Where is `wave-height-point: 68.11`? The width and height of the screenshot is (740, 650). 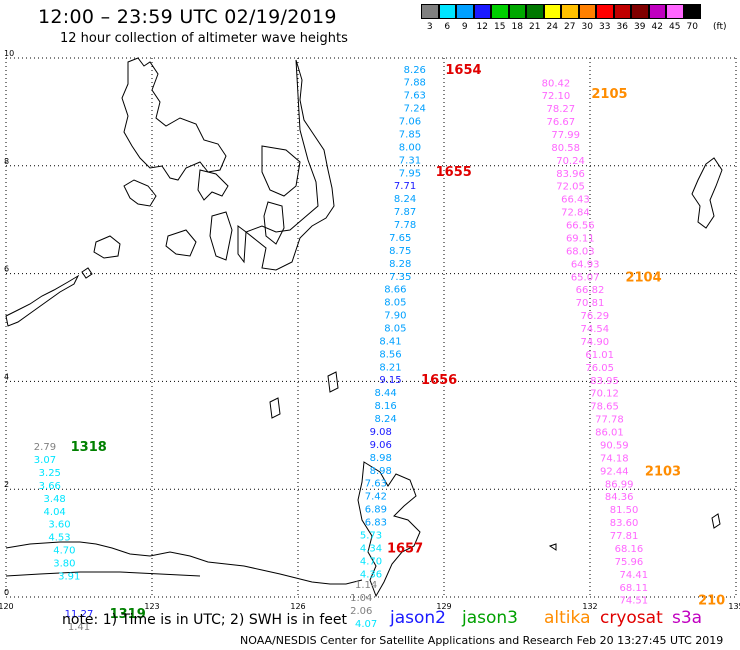 wave-height-point: 68.11 is located at coordinates (633, 588).